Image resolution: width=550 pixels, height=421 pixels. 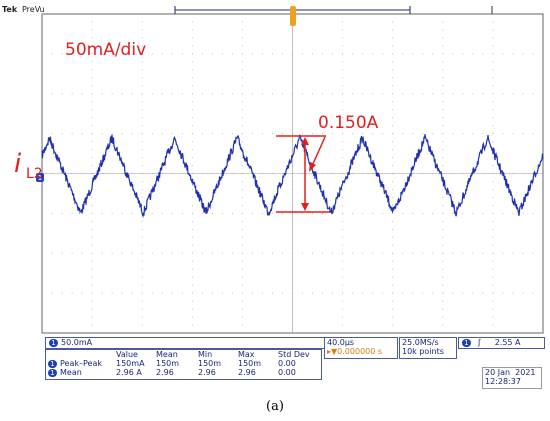 What do you see at coordinates (34, 174) in the screenshot?
I see `signal-subscript: L2` at bounding box center [34, 174].